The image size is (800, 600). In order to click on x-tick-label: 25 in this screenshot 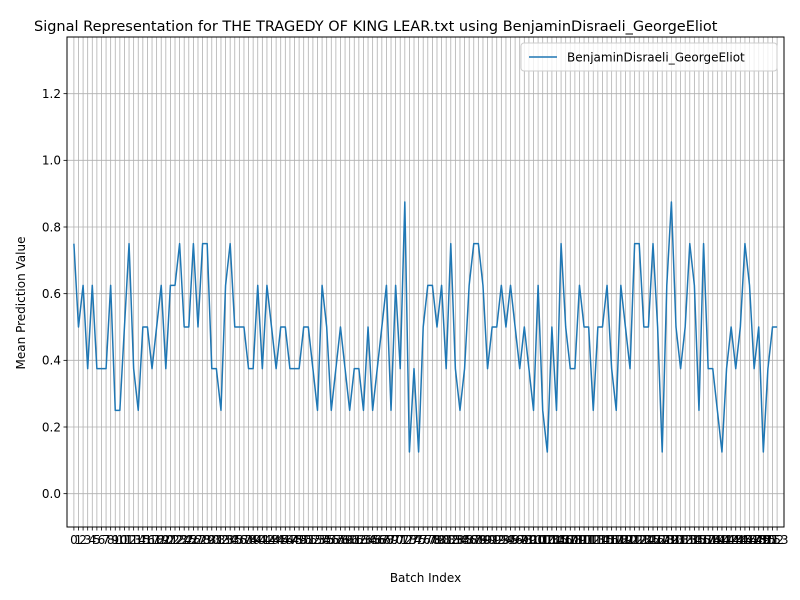, I will do `click(188, 540)`.